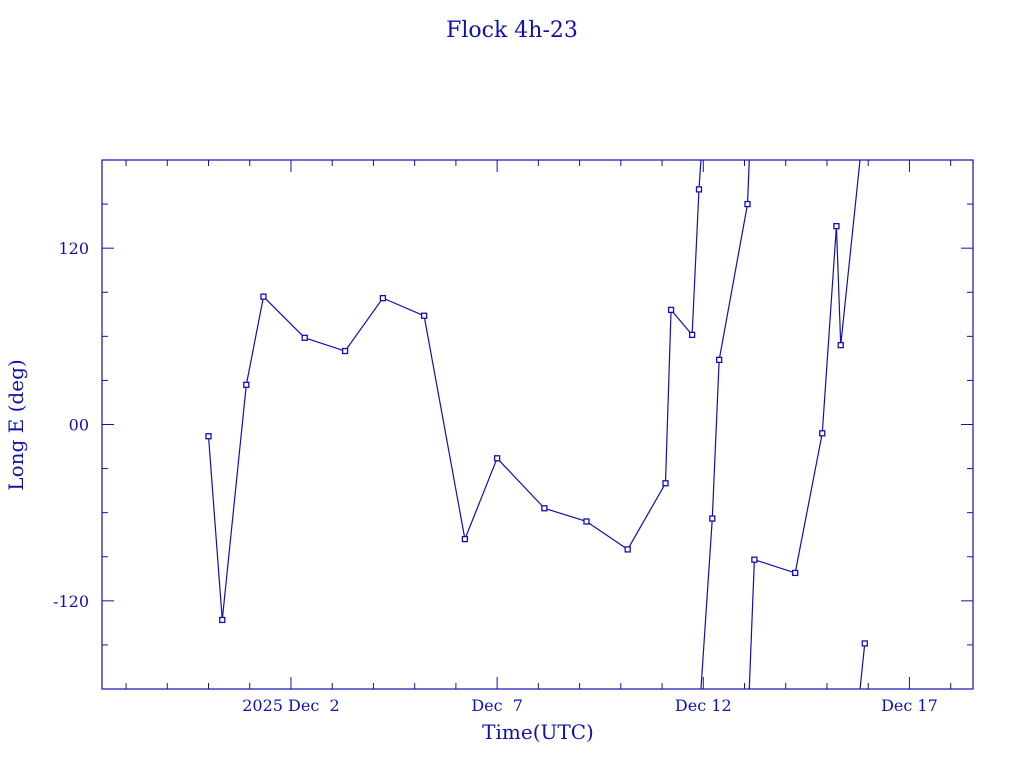 The image size is (1024, 768). I want to click on y-axis-label: Long E (deg), so click(16, 424).